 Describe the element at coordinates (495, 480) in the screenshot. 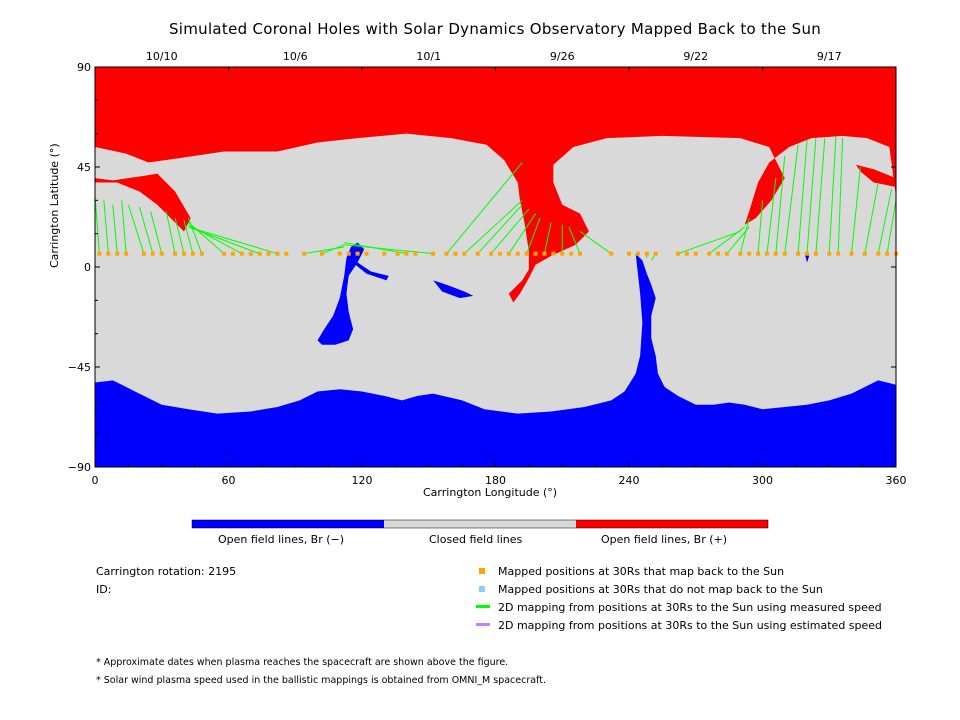

I see `x-tick-label: 180` at that location.